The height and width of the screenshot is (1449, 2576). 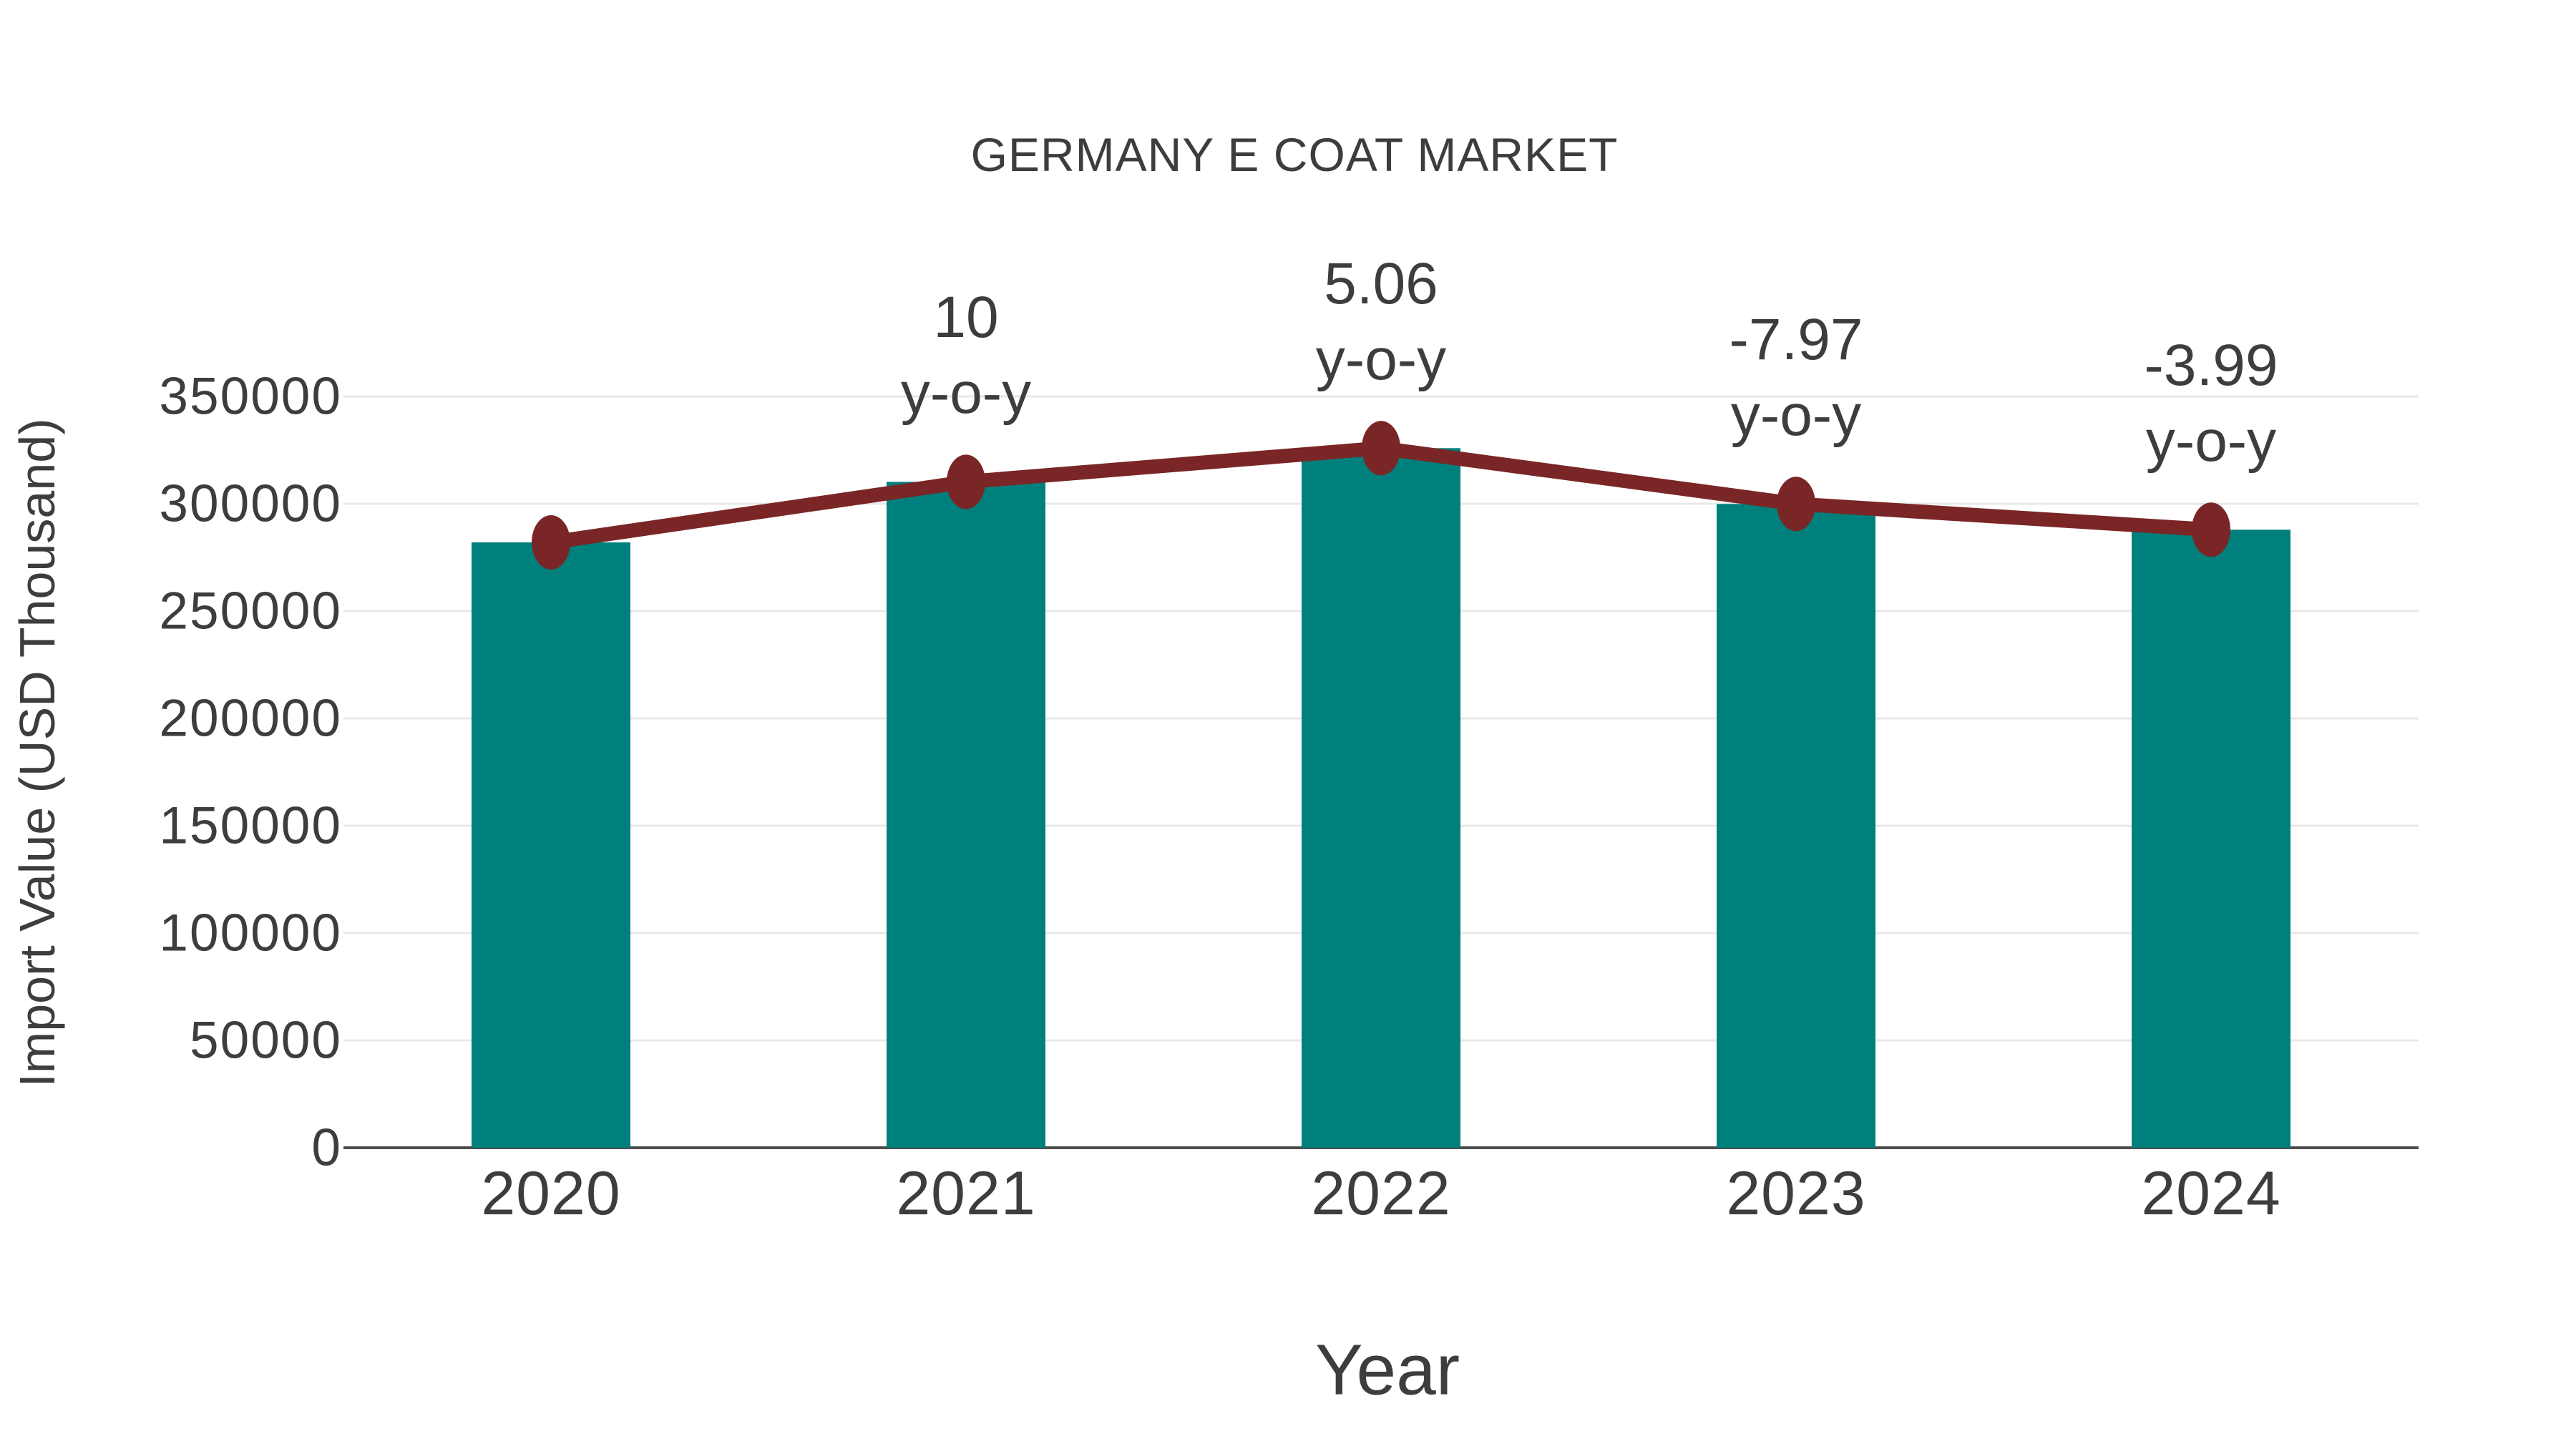 What do you see at coordinates (250, 826) in the screenshot?
I see `y-tick-150000: 150000` at bounding box center [250, 826].